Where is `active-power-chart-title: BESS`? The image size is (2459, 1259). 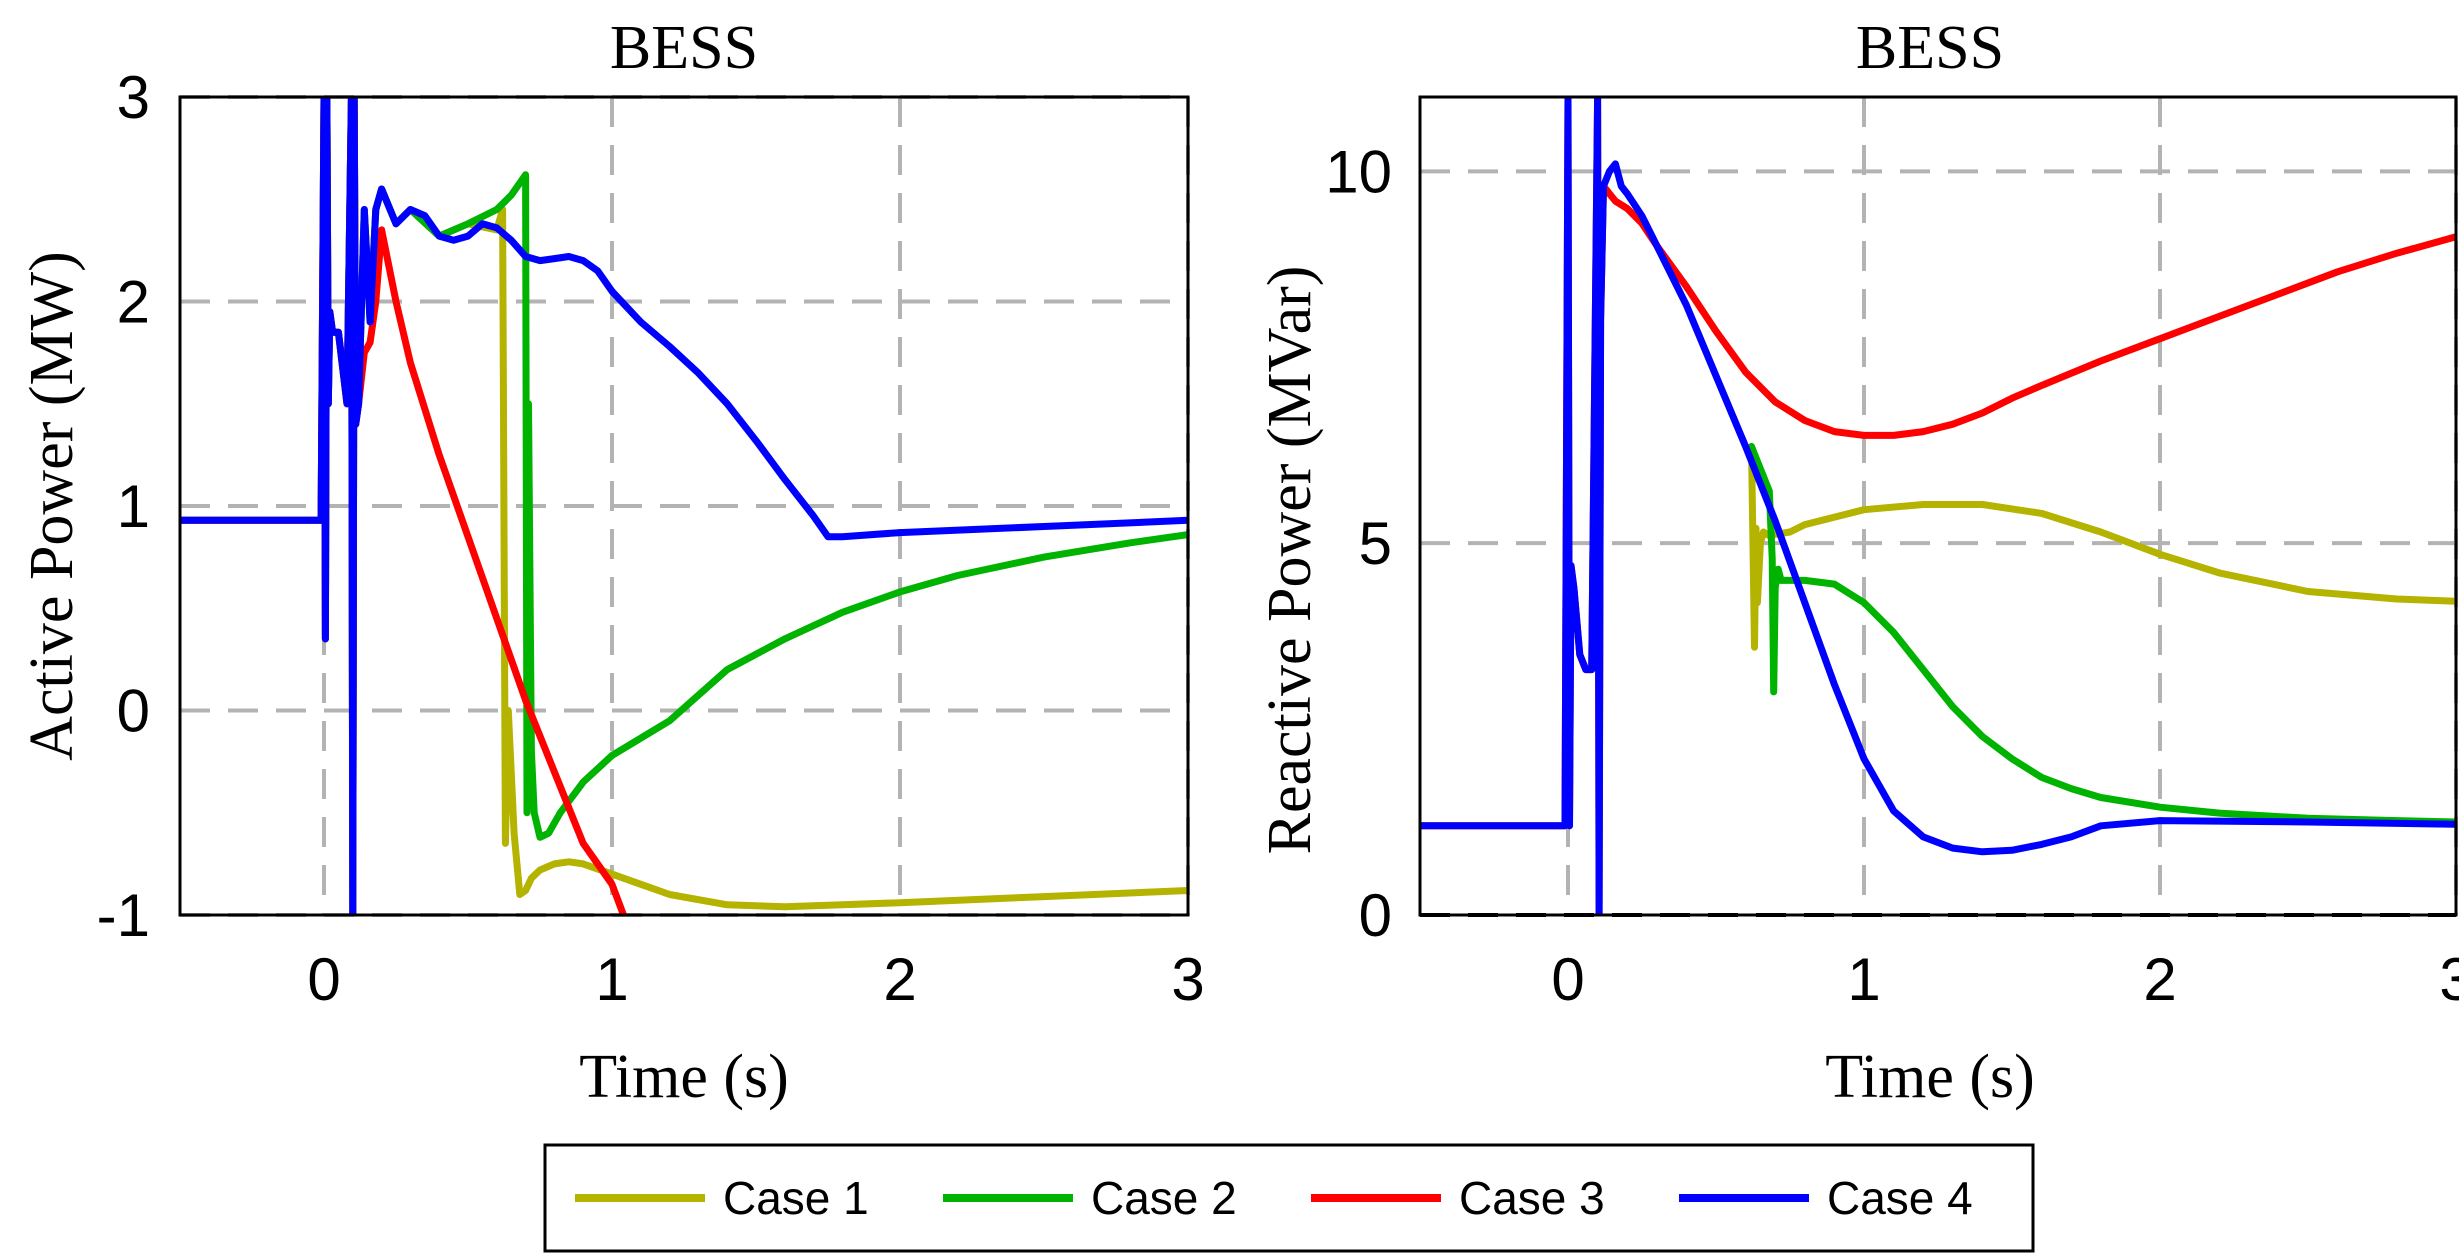
active-power-chart-title: BESS is located at coordinates (684, 48).